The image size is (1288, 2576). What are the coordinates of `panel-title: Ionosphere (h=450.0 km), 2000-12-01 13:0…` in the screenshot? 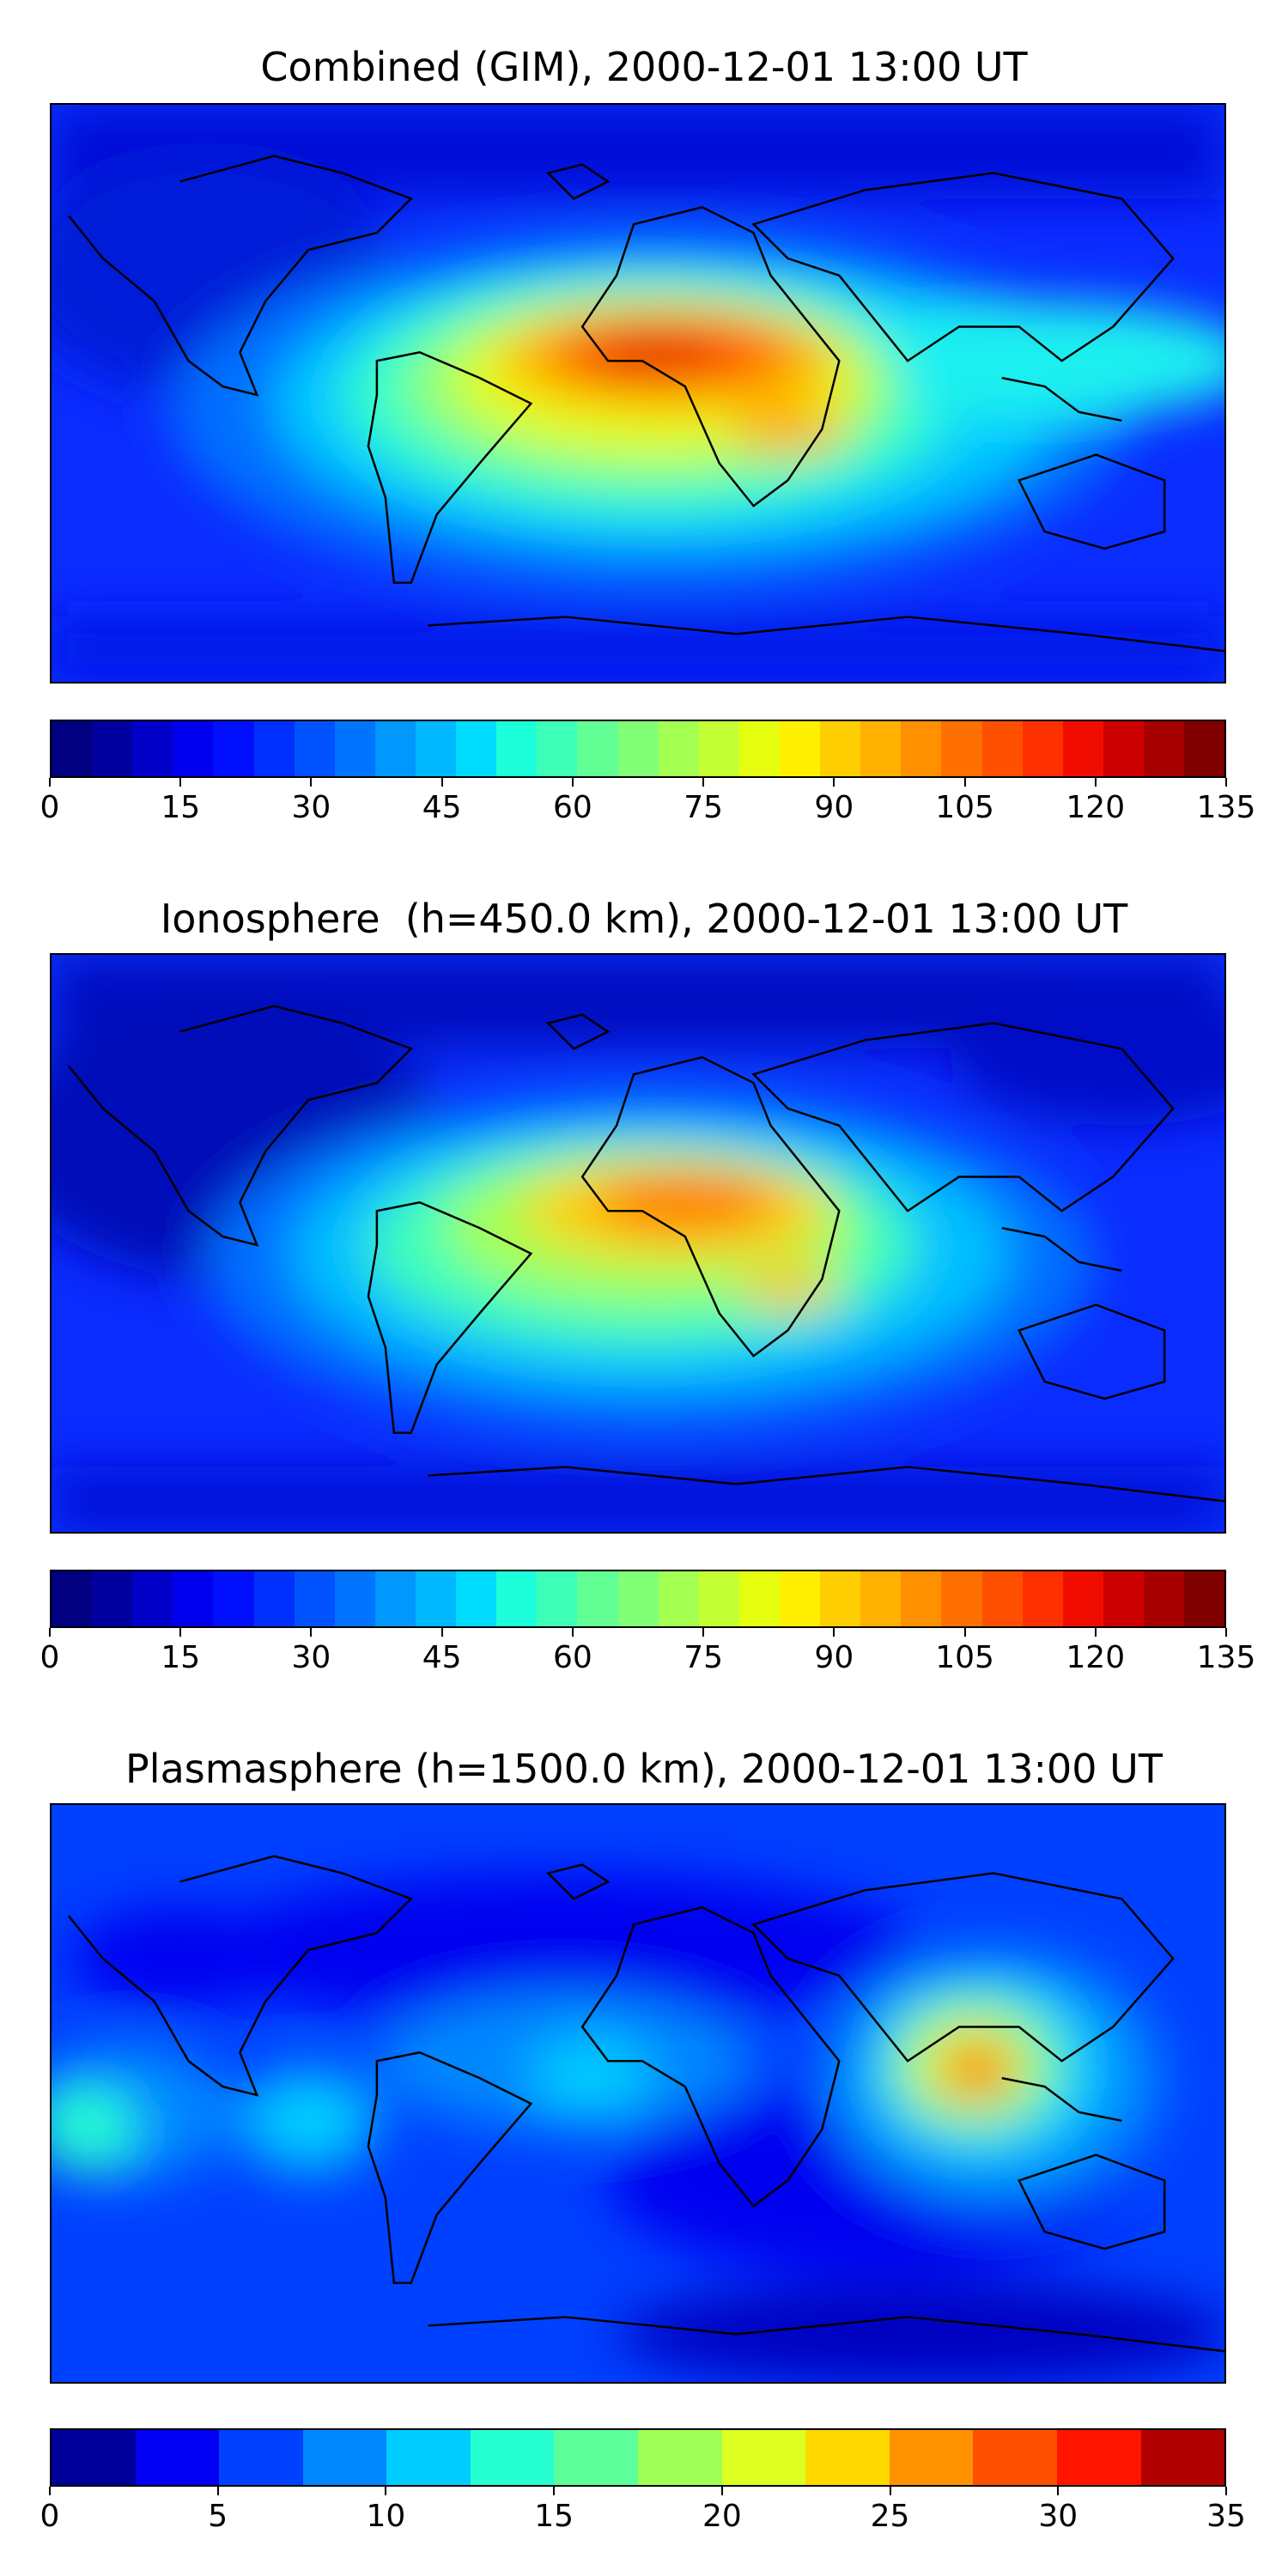 It's located at (644, 919).